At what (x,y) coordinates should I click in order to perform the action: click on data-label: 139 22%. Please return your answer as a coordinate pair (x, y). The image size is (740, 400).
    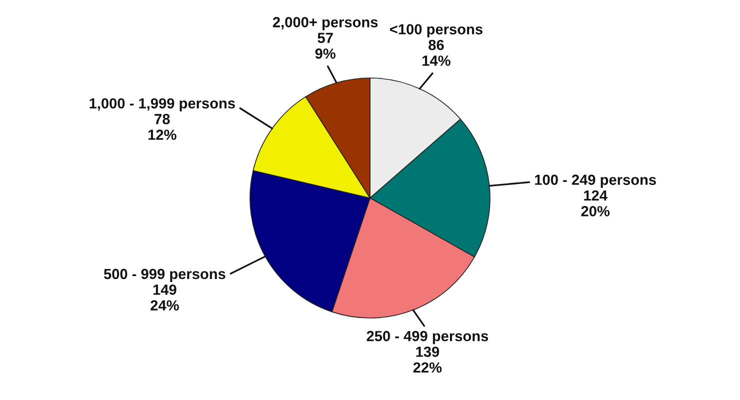
    Looking at the image, I should click on (427, 359).